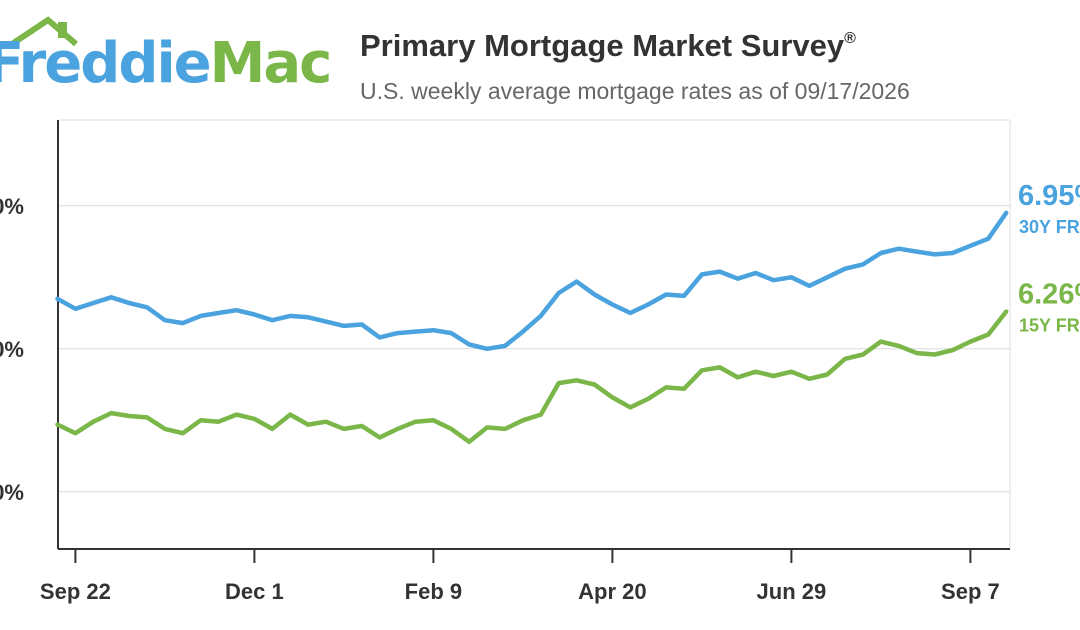  I want to click on end-labels: 6.95% 30Y FRM 6.26% 15Y FRM, so click(1049, 258).